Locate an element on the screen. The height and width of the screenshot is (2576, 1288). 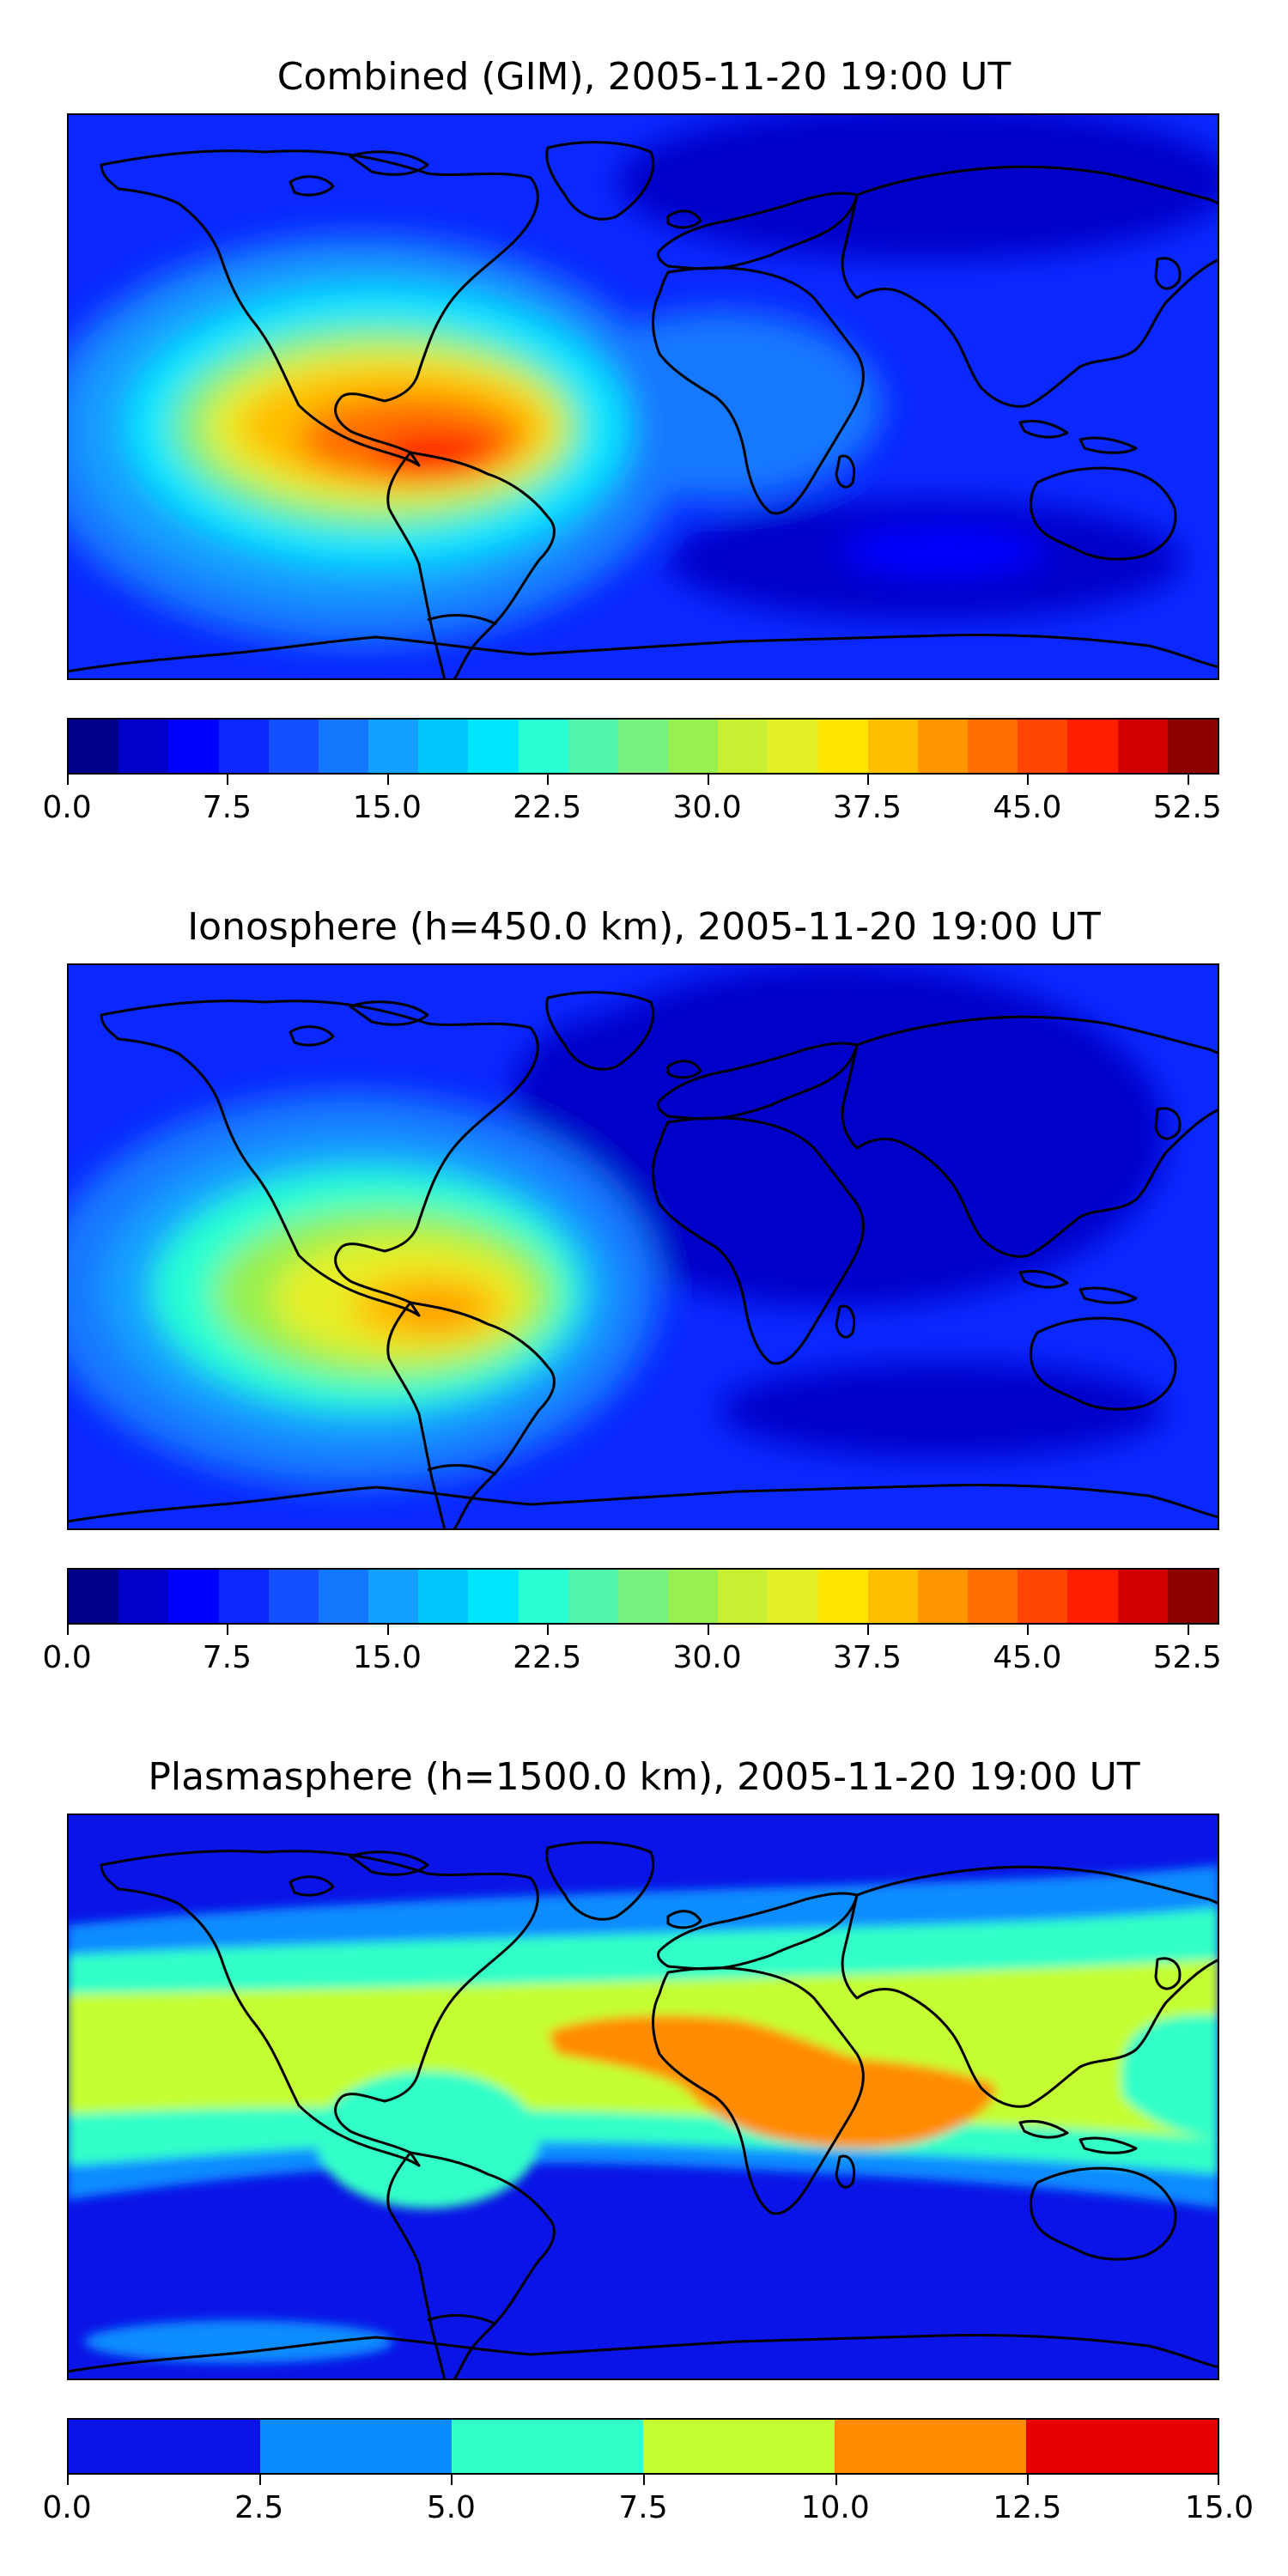
colorbar-tick-label: 10.0 is located at coordinates (835, 2507).